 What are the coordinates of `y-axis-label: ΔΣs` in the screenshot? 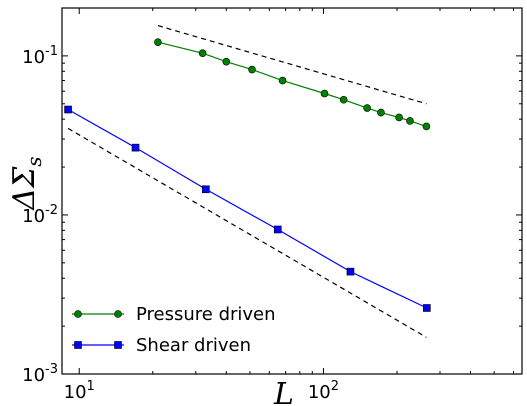 It's located at (26, 183).